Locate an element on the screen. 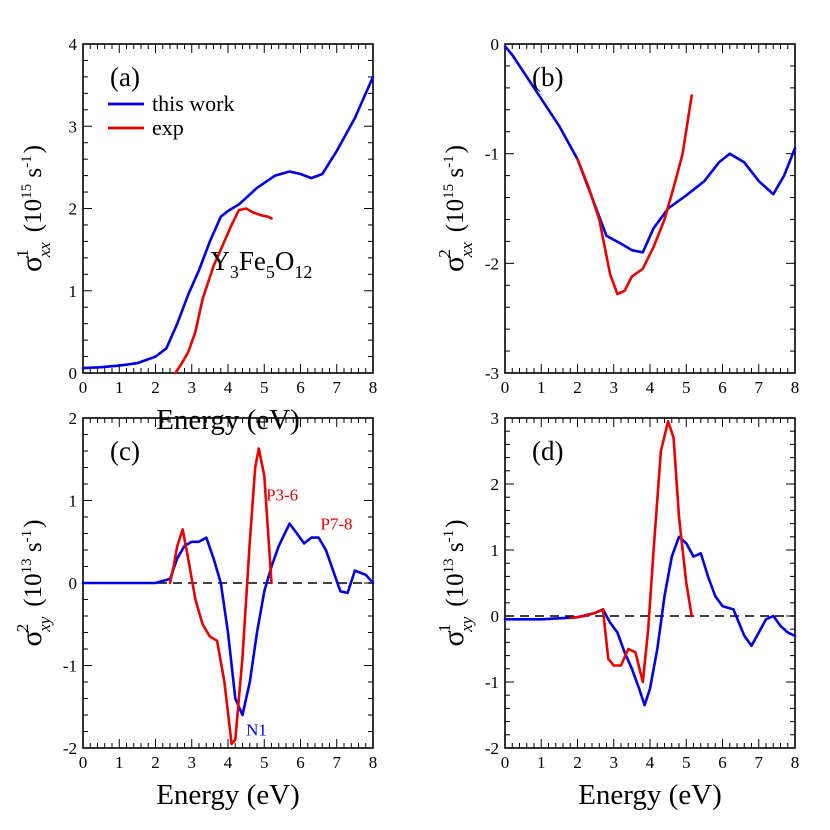 This screenshot has height=830, width=830. panel-1-xtick-label: 3 is located at coordinates (614, 387).